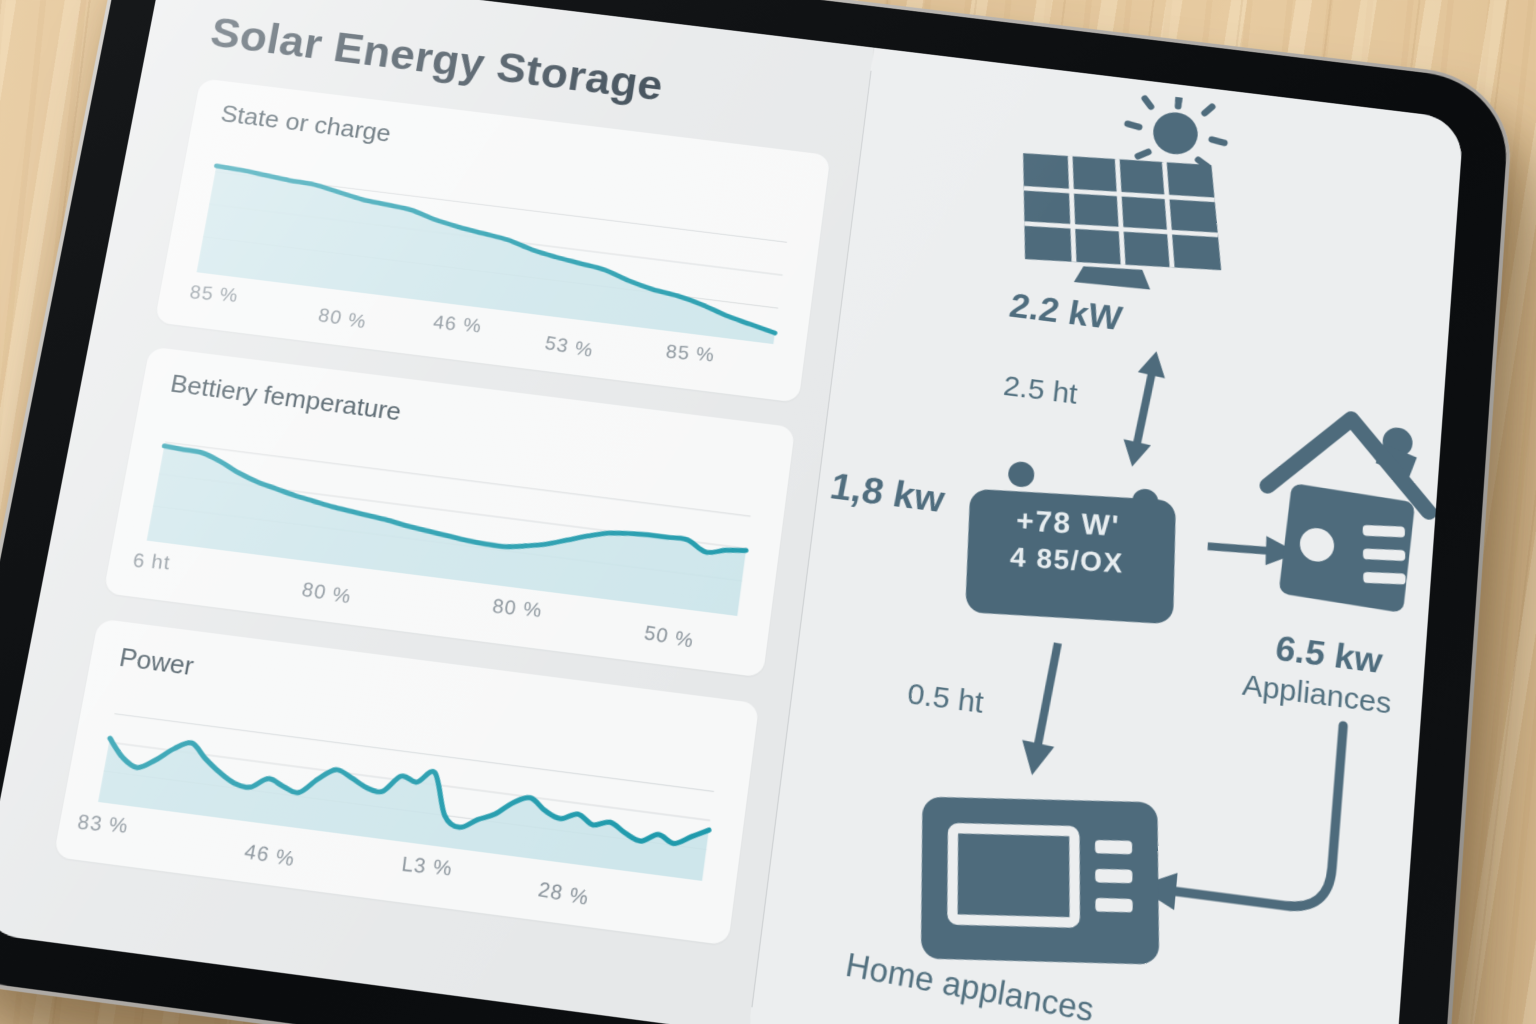 This screenshot has height=1024, width=1536. What do you see at coordinates (945, 698) in the screenshot?
I see `battery-appliance-duration-label: 0.5 ht` at bounding box center [945, 698].